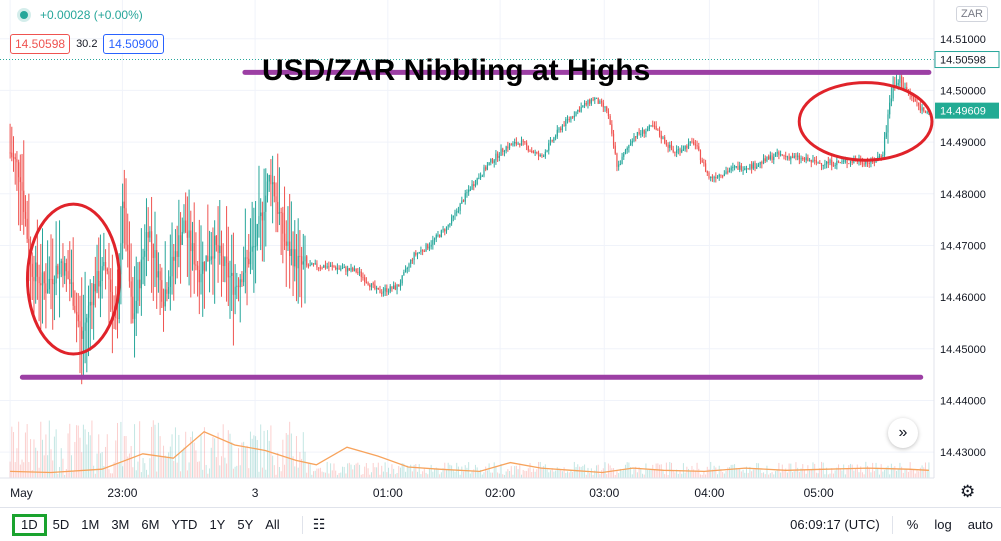  Describe the element at coordinates (217, 524) in the screenshot. I see `timeframe-1y: 1Y` at that location.